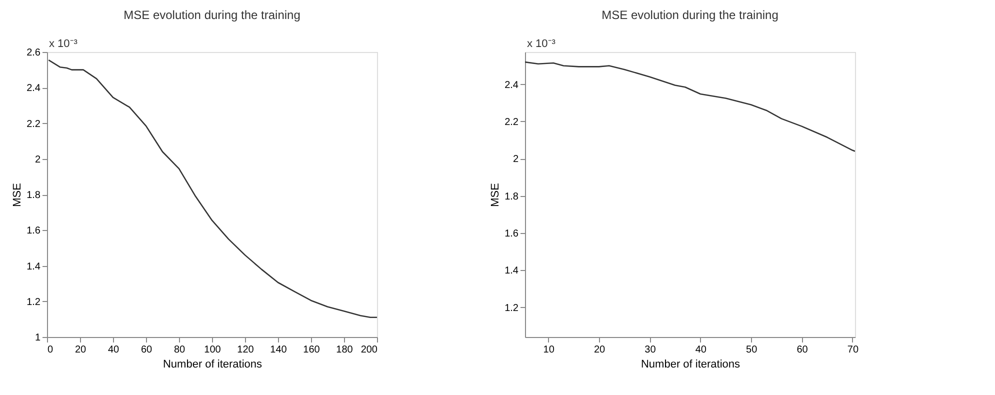 This screenshot has width=995, height=395. I want to click on y-tick-label: 2.6, so click(33, 53).